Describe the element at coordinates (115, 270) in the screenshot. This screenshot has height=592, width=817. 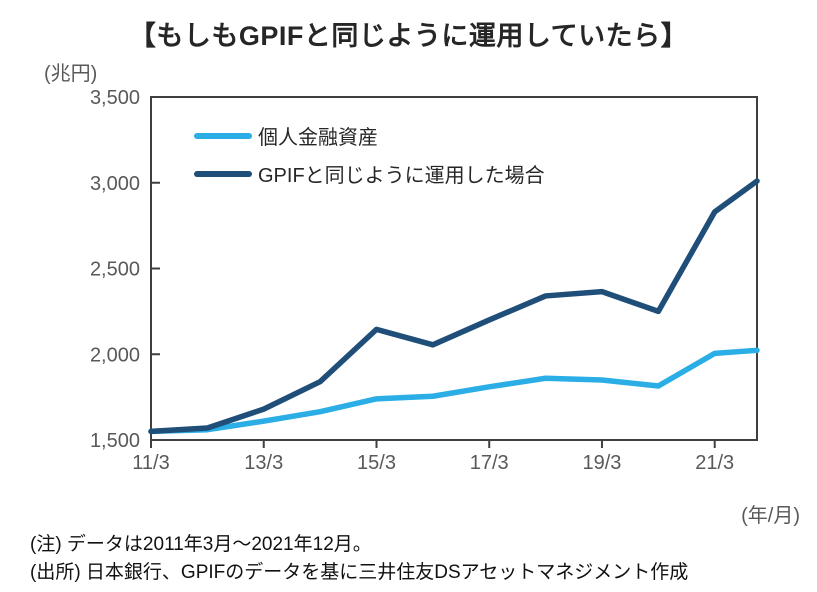
I see `y-tick-label: 2,500` at that location.